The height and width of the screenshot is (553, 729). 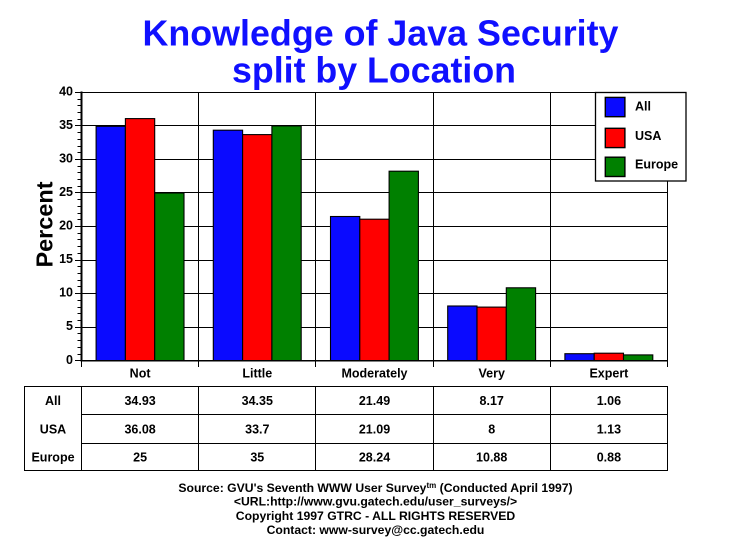 What do you see at coordinates (381, 33) in the screenshot?
I see `svg-text: Knowledge of Java Security` at bounding box center [381, 33].